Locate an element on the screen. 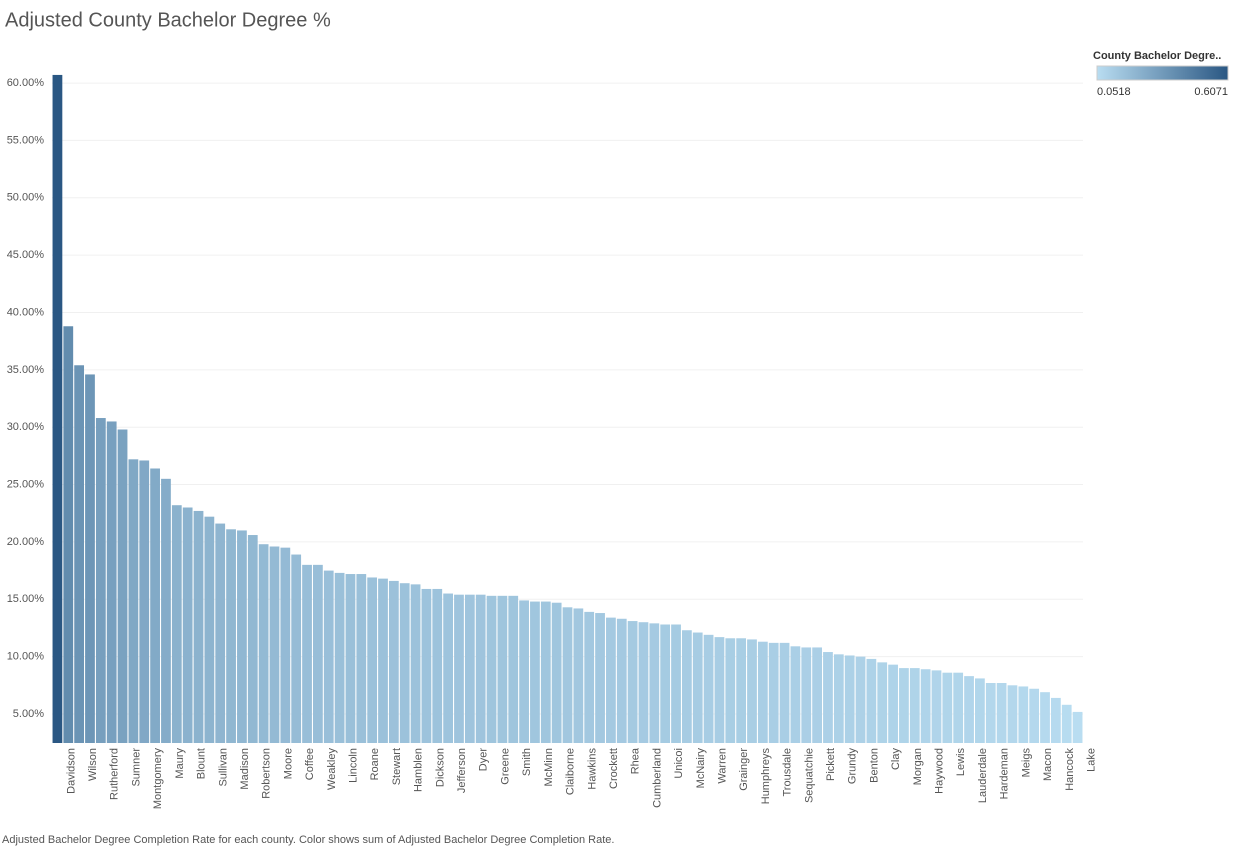 Image resolution: width=1233 pixels, height=849 pixels. x-tick-label: Lauderdale is located at coordinates (983, 775).